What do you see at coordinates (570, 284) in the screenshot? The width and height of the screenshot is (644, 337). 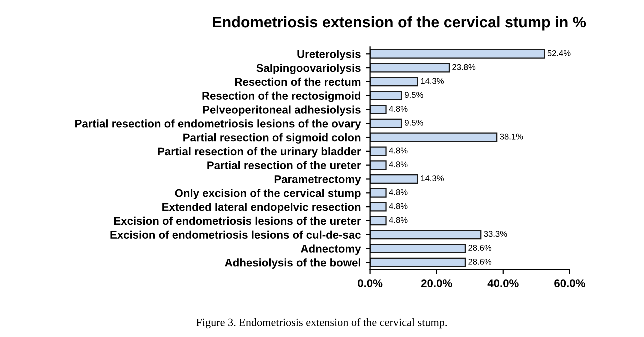 I see `x-tick-label: 60.0%` at bounding box center [570, 284].